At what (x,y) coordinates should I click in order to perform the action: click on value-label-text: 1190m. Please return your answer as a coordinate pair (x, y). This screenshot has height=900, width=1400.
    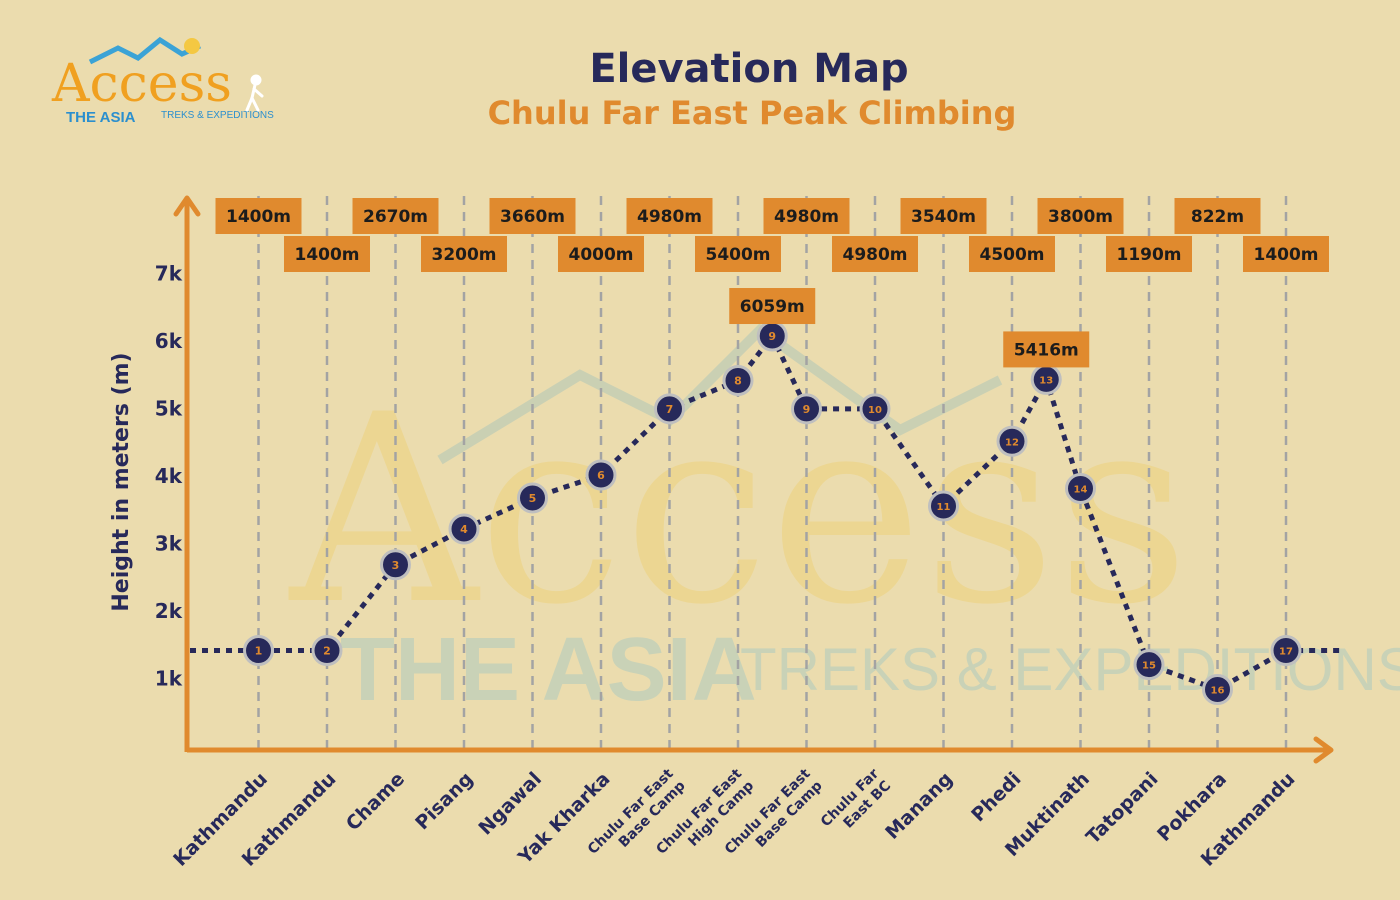
    Looking at the image, I should click on (1148, 255).